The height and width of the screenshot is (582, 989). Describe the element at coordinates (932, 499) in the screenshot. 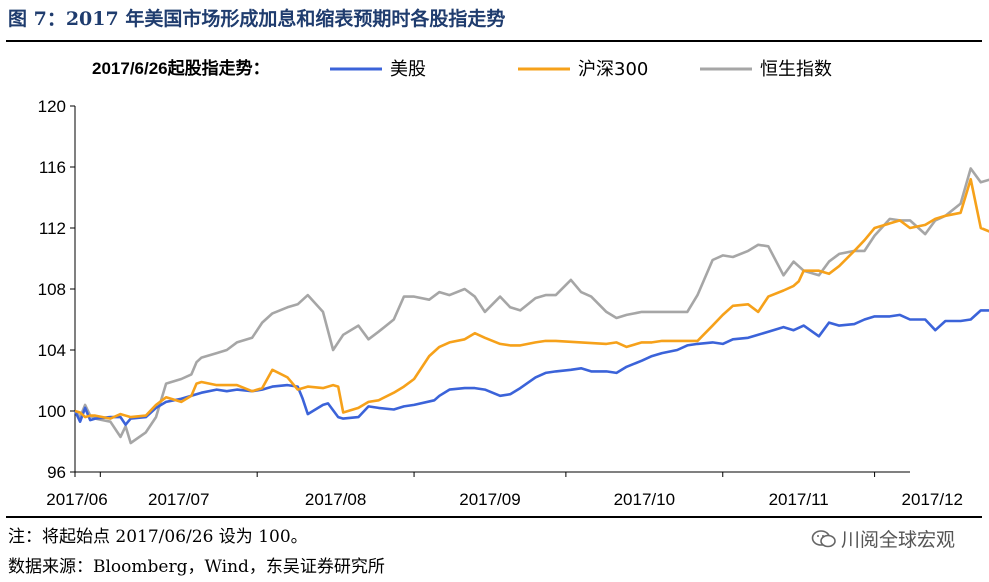

I see `x-tick-label: 2017/12` at that location.